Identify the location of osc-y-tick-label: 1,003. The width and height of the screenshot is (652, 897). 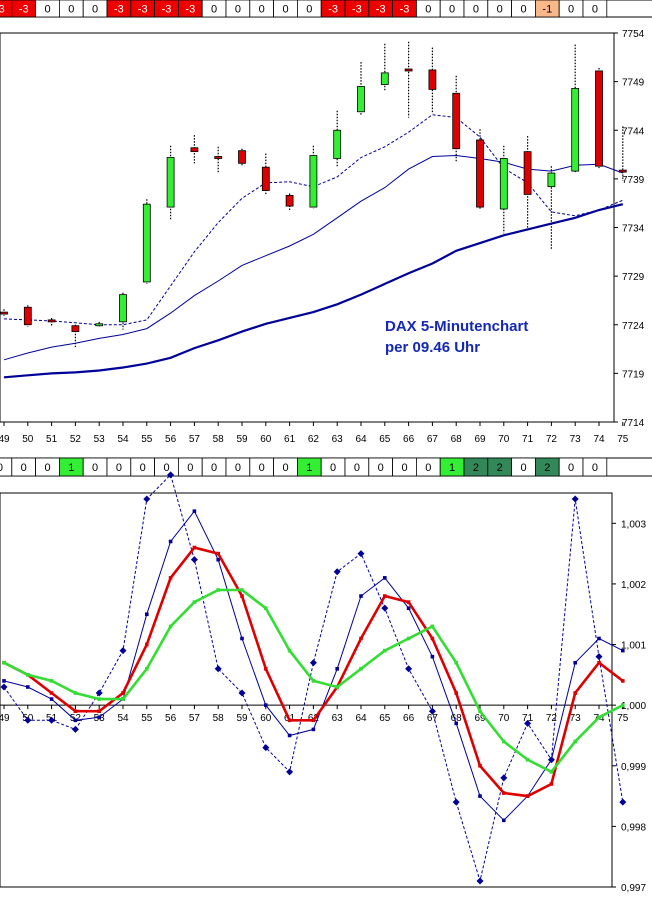
(633, 524).